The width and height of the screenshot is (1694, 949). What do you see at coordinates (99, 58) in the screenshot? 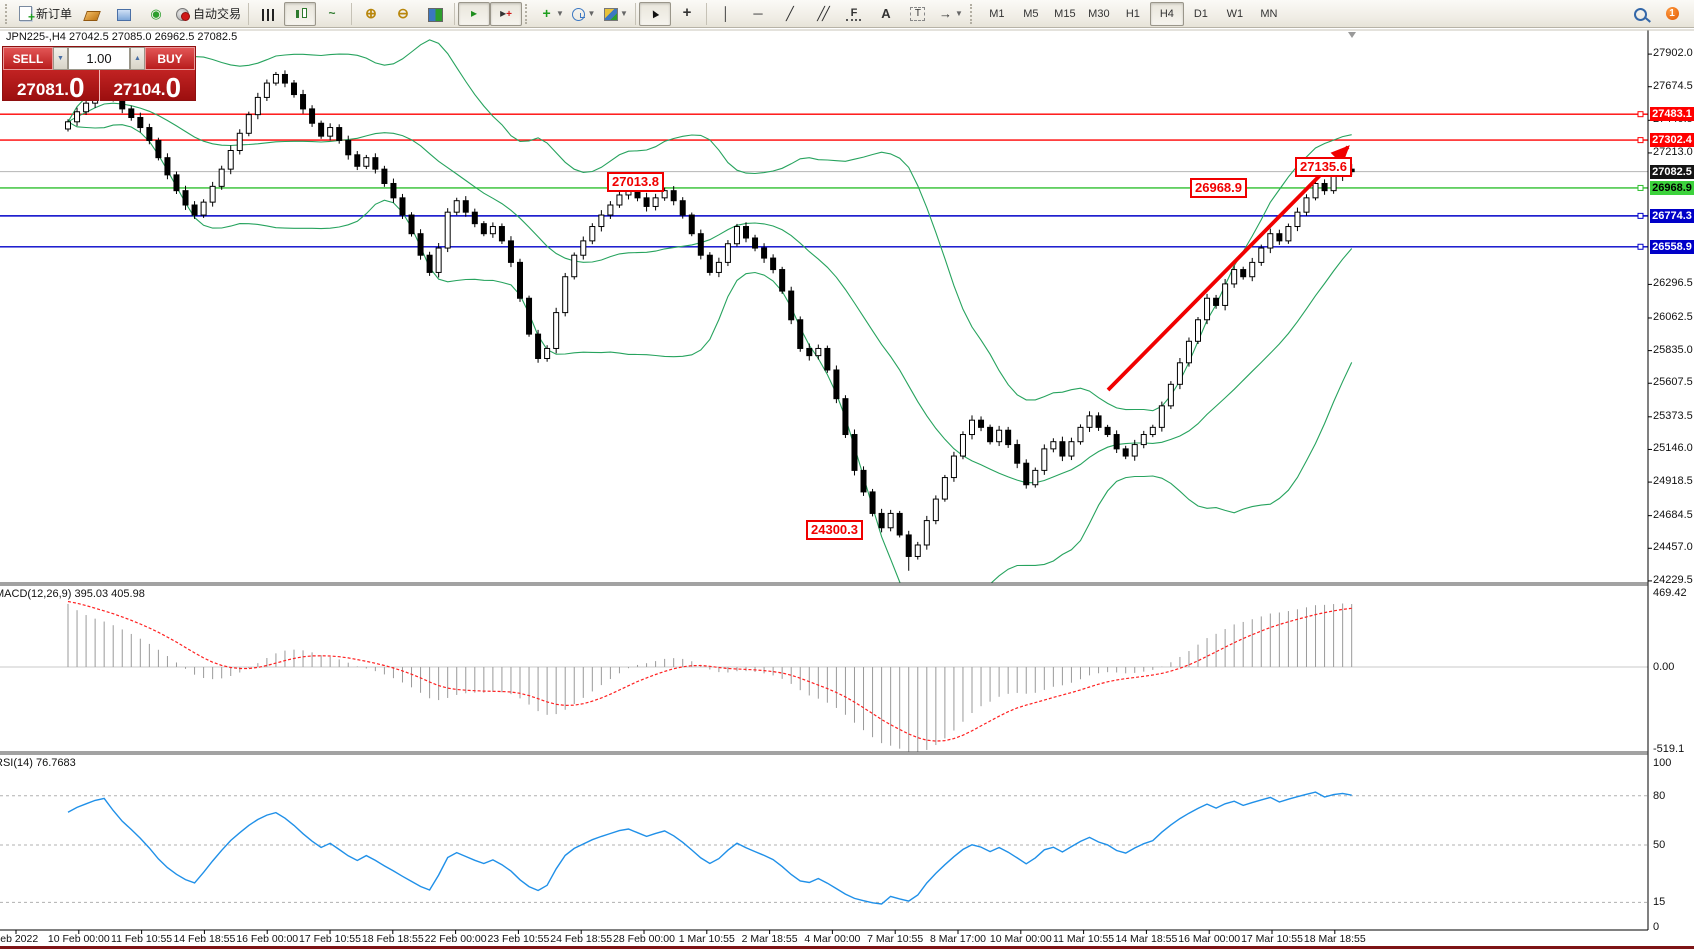
I see `volume-input: 1.00` at bounding box center [99, 58].